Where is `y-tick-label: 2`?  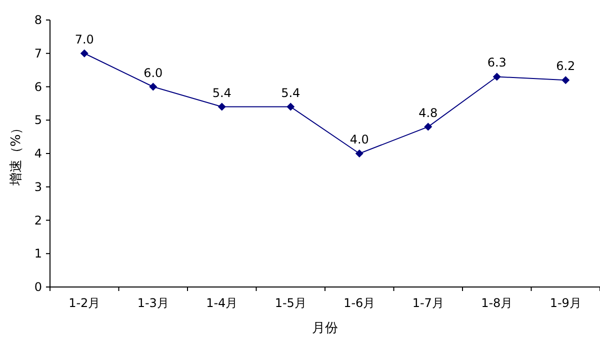 y-tick-label: 2 is located at coordinates (38, 220).